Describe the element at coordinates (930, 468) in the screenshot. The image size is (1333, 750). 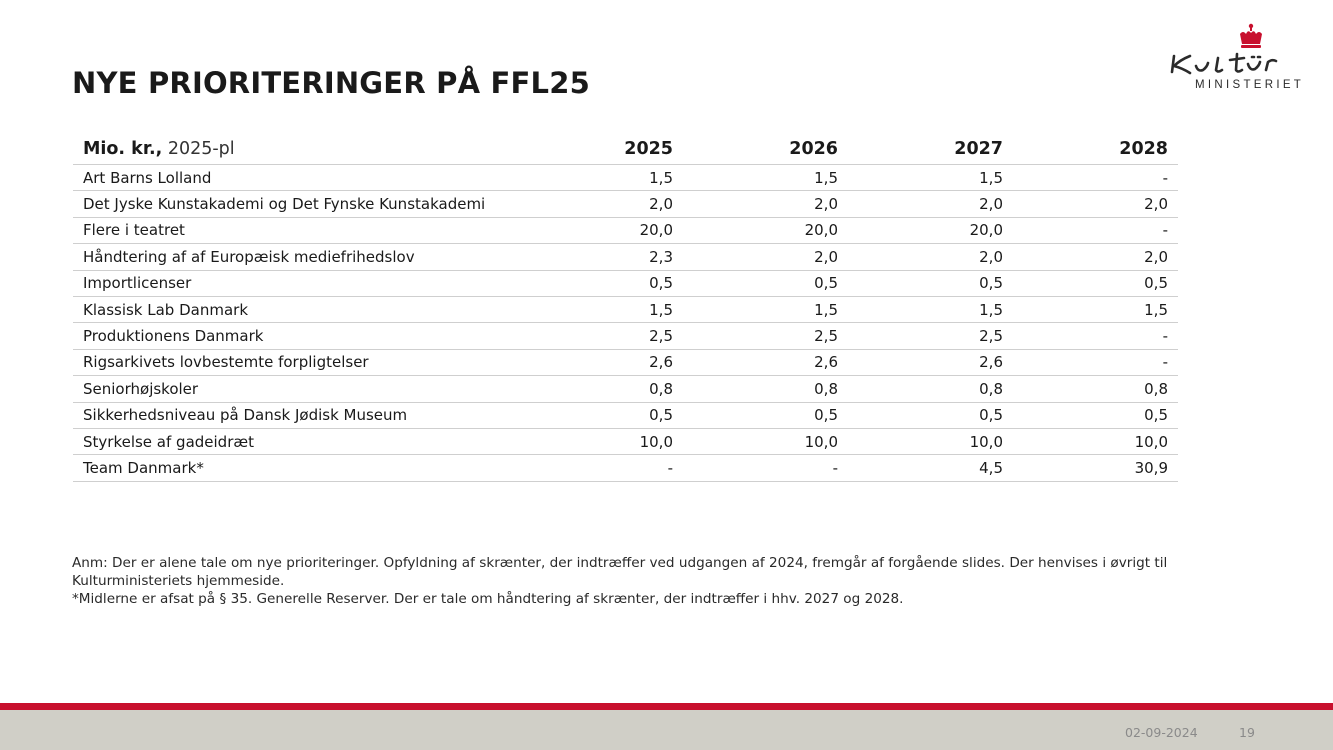
I see `row-value: 4,5` at that location.